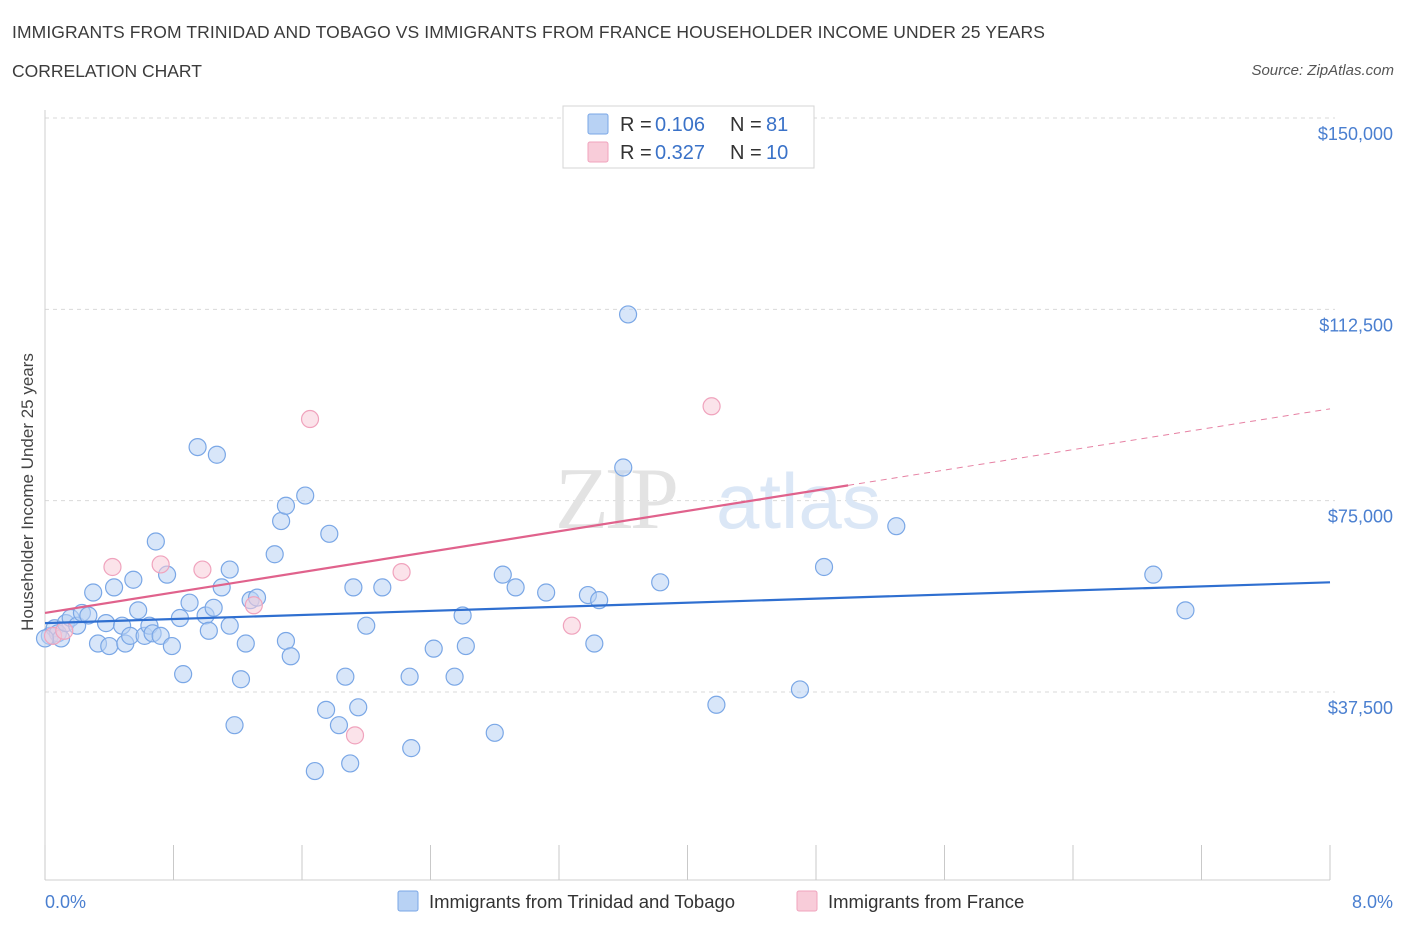 The image size is (1406, 930). What do you see at coordinates (1372, 902) in the screenshot?
I see `x-tick-label-1: 8.0%` at bounding box center [1372, 902].